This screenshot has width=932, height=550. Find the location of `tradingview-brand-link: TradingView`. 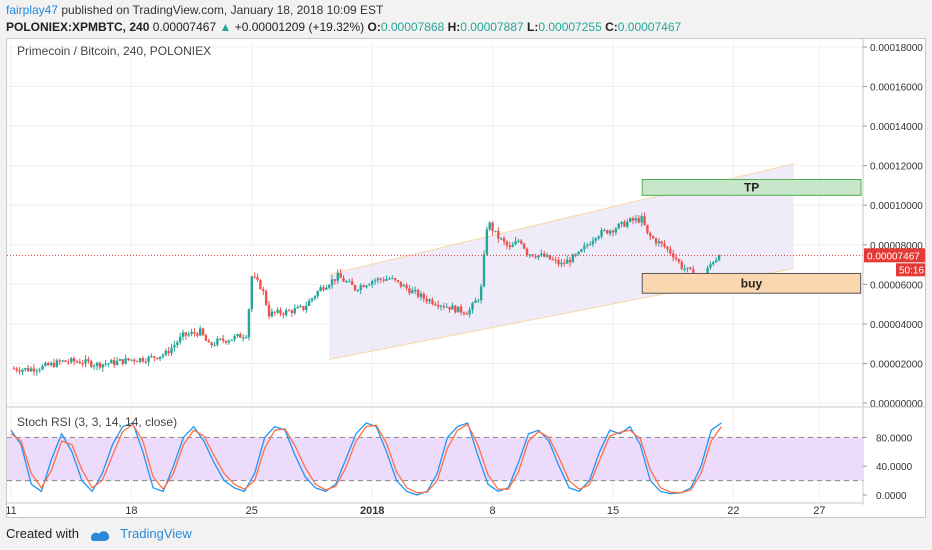

tradingview-brand-link: TradingView is located at coordinates (156, 533).